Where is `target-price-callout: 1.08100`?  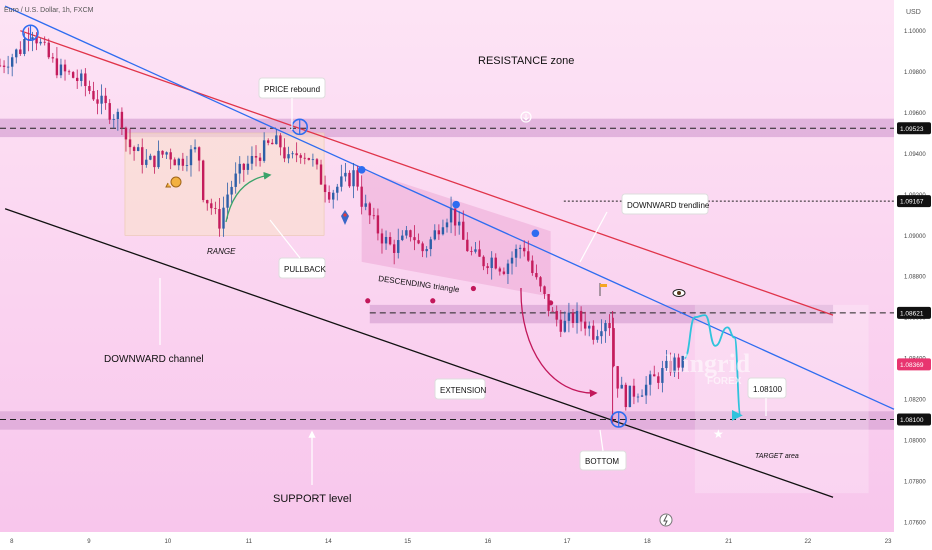 target-price-callout: 1.08100 is located at coordinates (767, 388).